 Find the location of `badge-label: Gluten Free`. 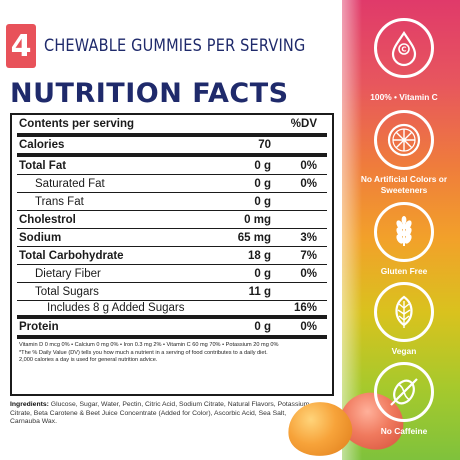

badge-label: Gluten Free is located at coordinates (404, 271).